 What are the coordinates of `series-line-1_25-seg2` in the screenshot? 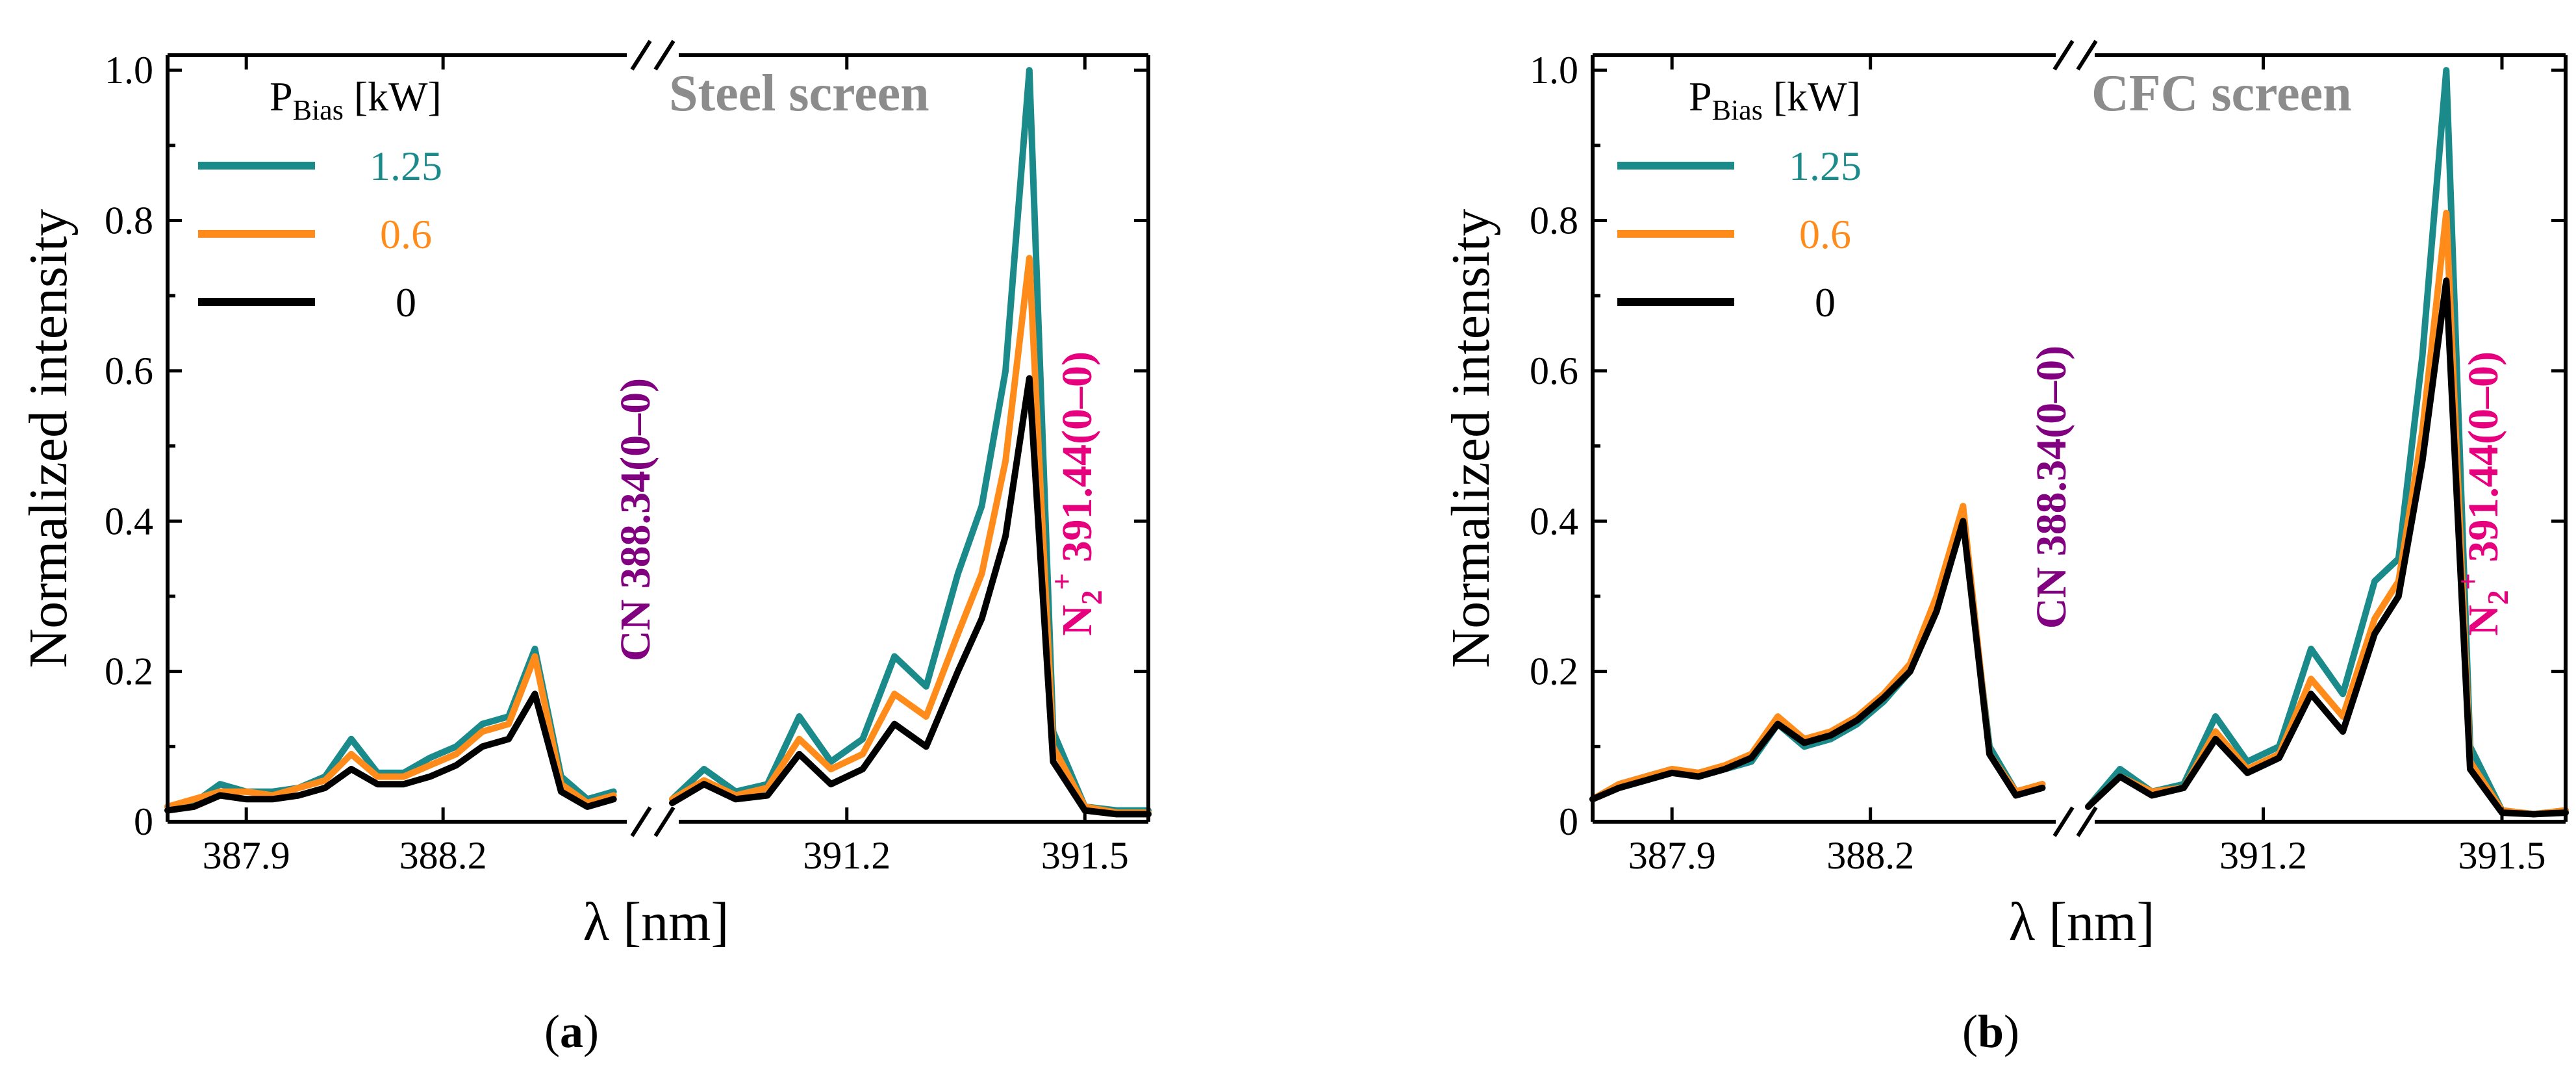 It's located at (910, 440).